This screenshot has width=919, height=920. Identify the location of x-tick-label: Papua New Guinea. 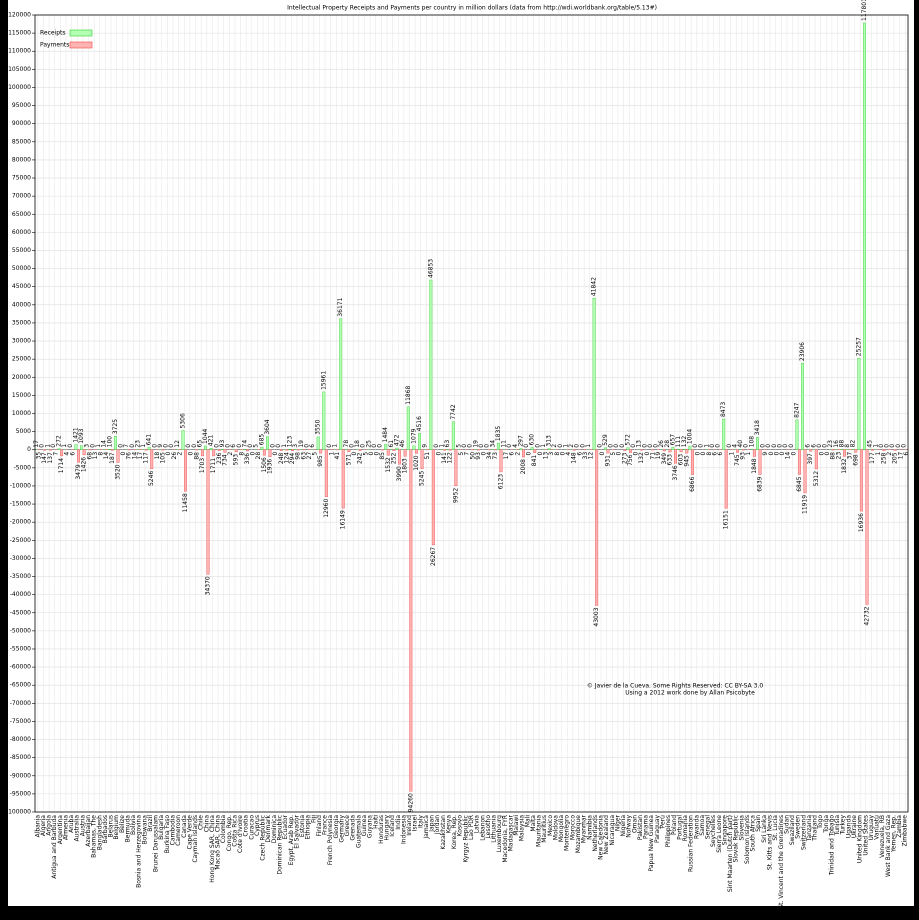
(651, 843).